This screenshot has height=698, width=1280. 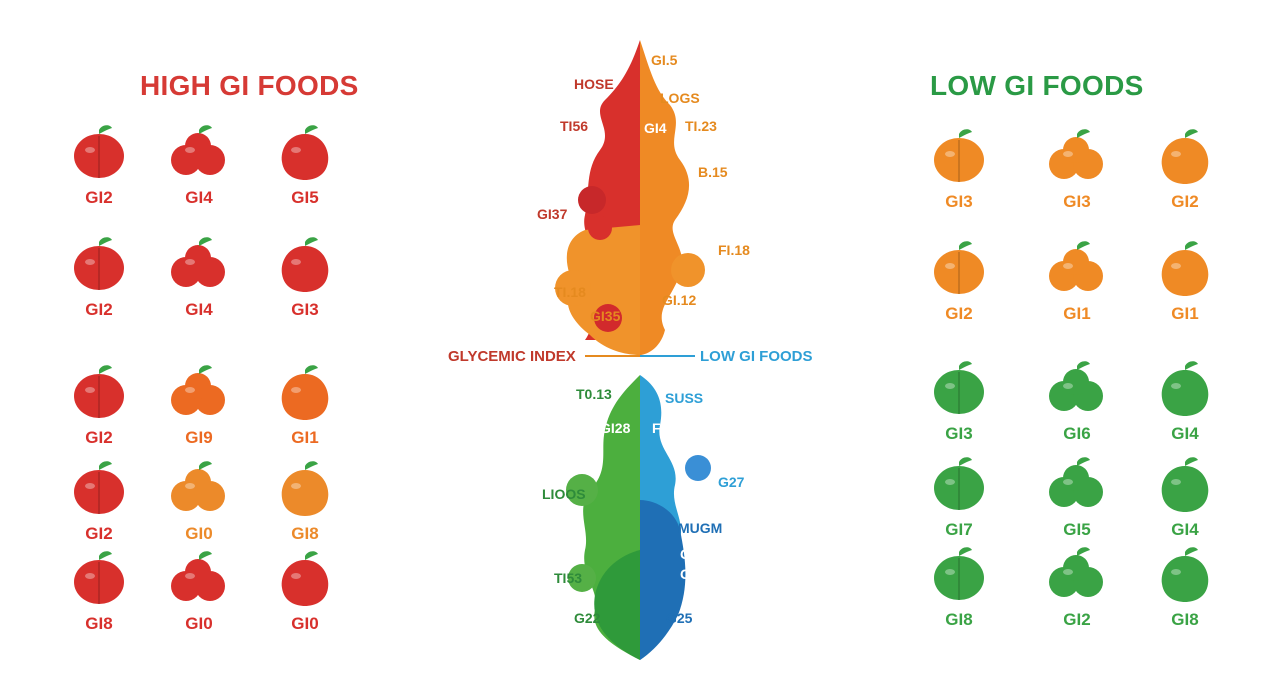 I want to click on center-tag-bottom-4: G27, so click(x=731, y=482).